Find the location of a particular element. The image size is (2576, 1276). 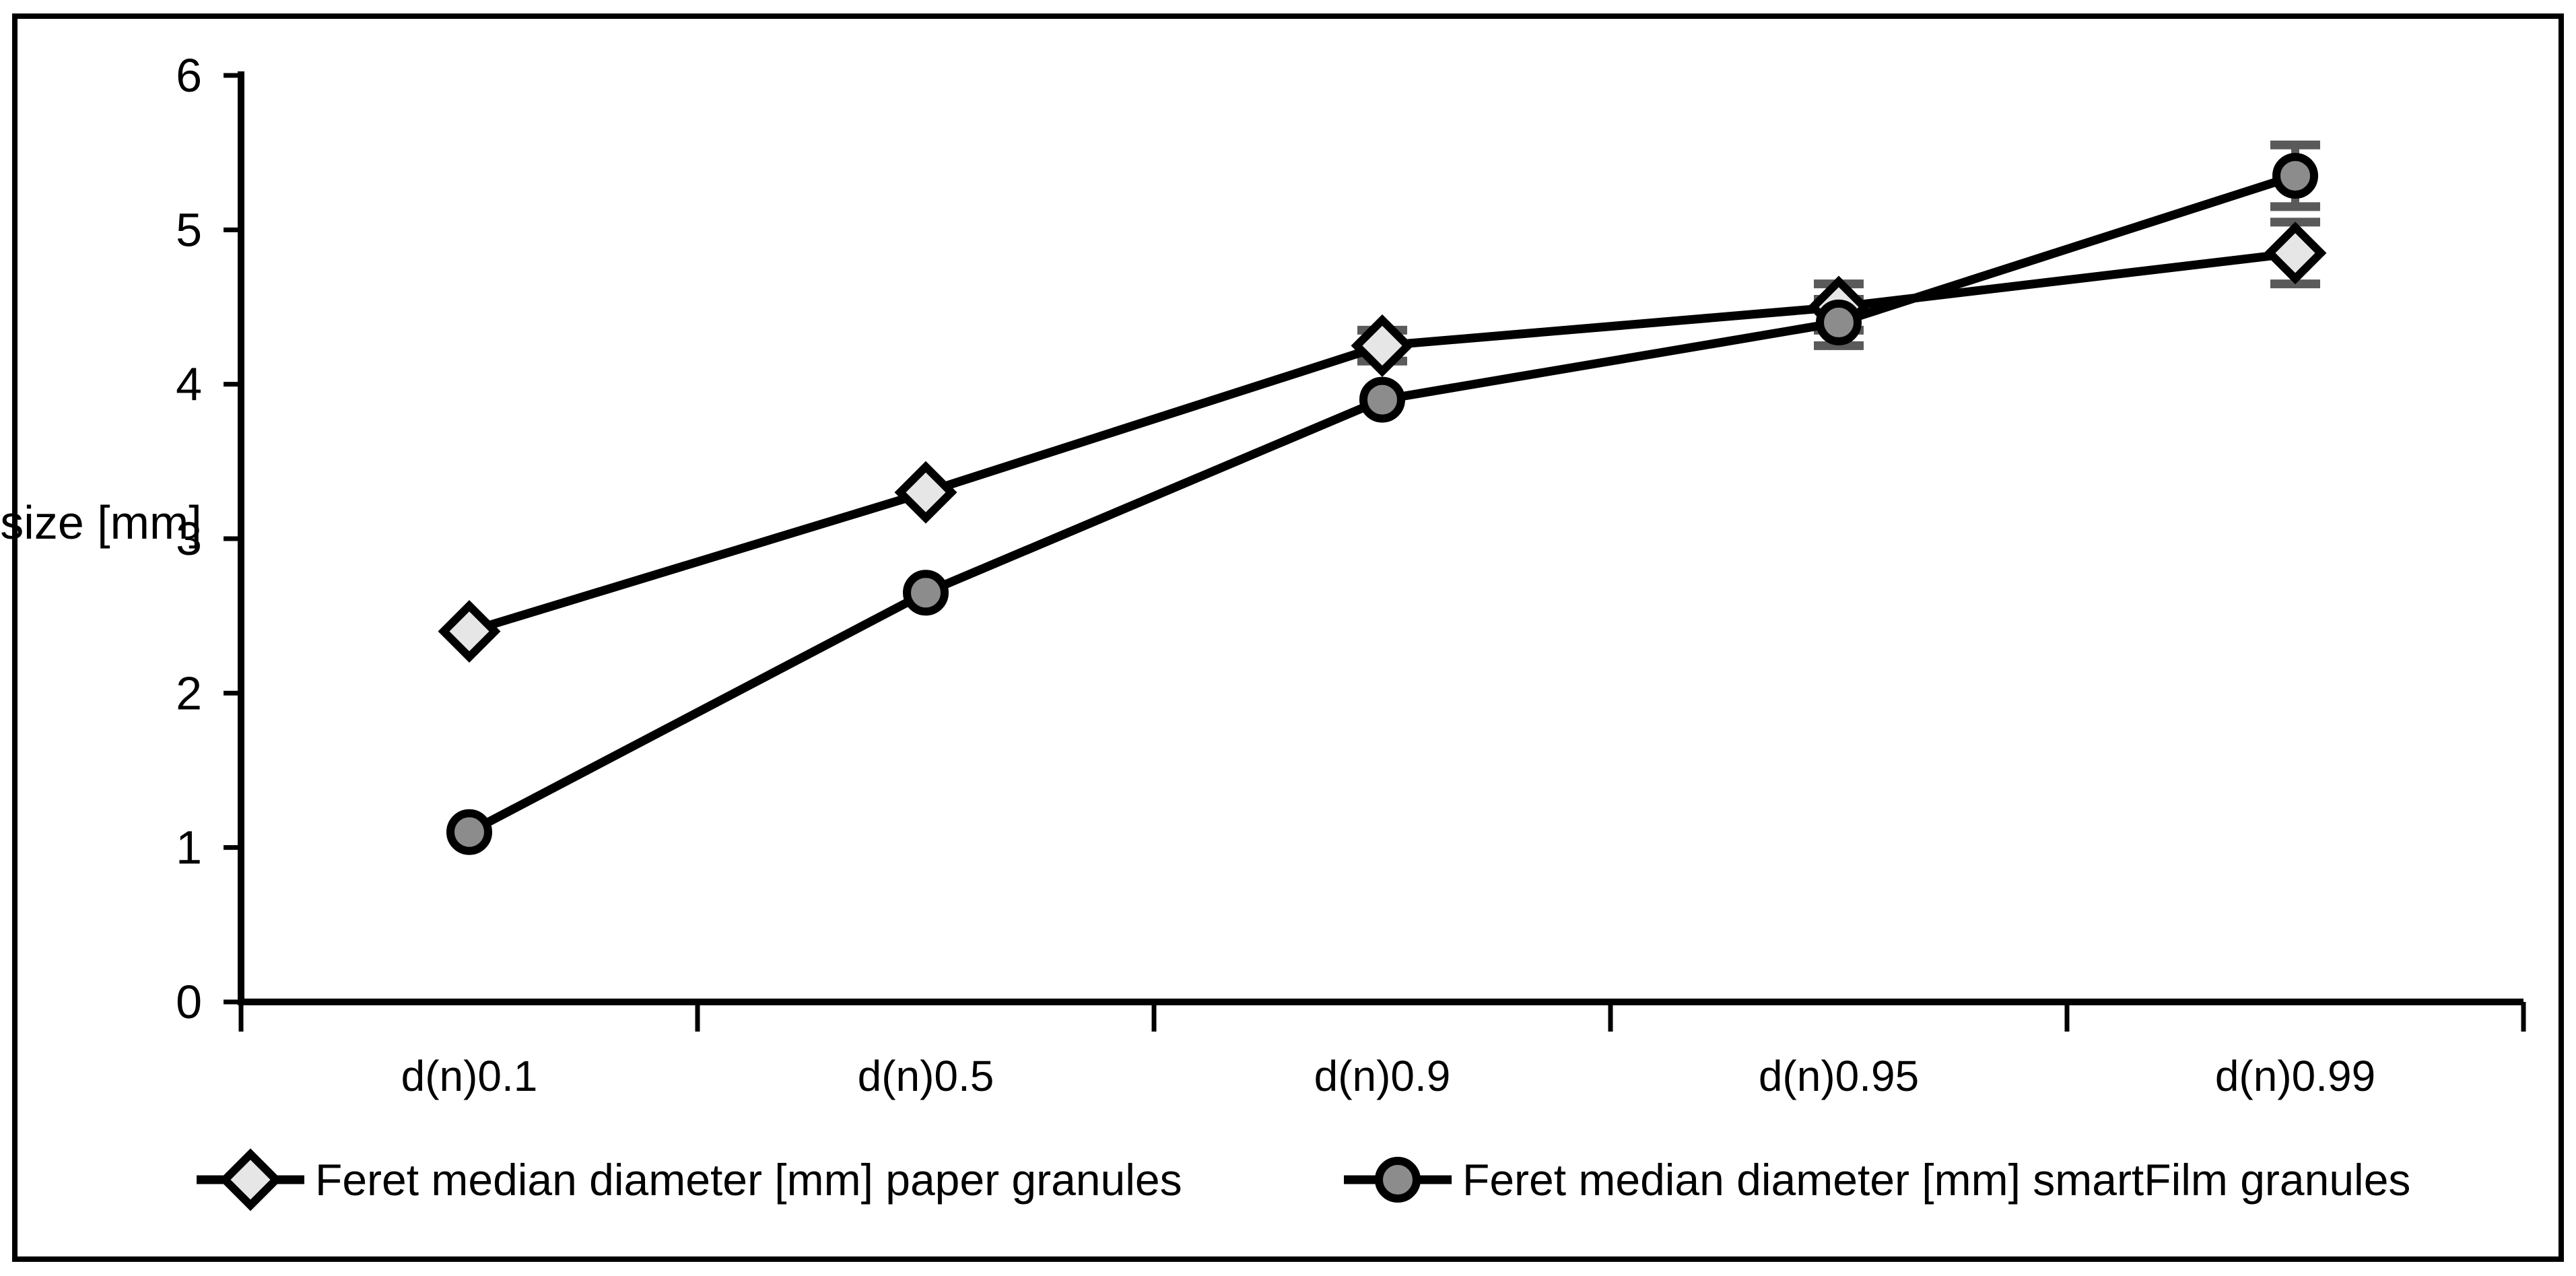

data-point-paper-d(n)0.9 is located at coordinates (1382, 345).